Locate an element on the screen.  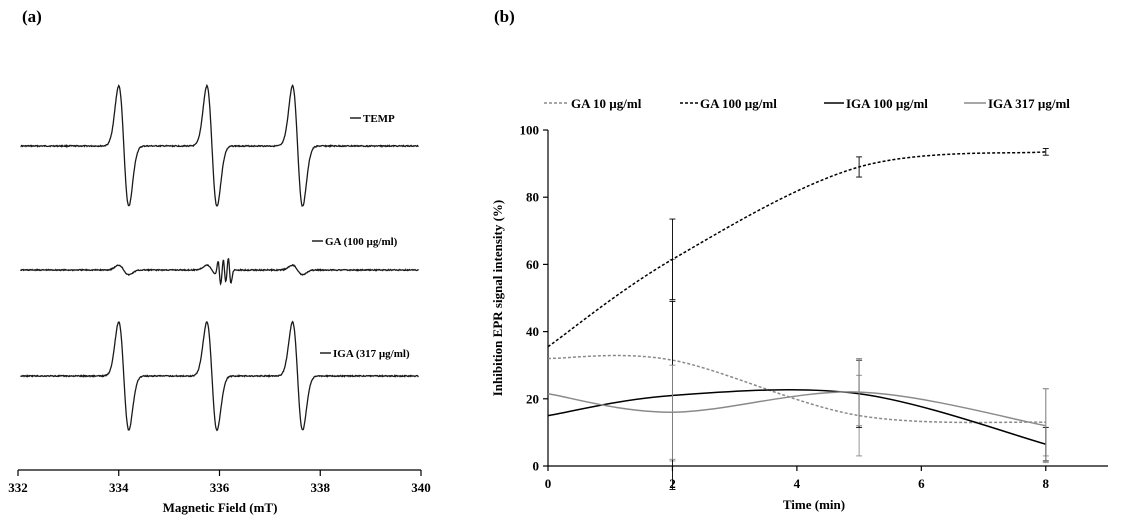
panel-a-x-tick-label: 332 is located at coordinates (18, 487).